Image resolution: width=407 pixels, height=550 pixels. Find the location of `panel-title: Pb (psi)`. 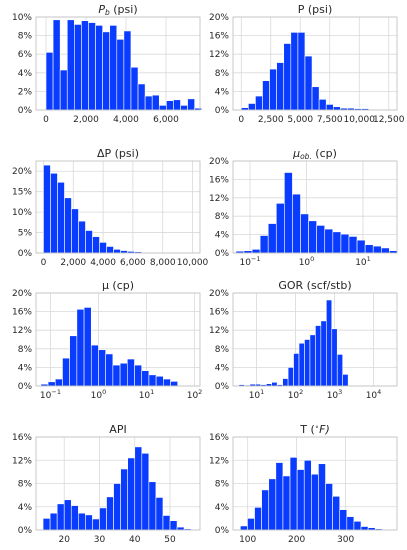

panel-title: Pb (psi) is located at coordinates (117, 10).